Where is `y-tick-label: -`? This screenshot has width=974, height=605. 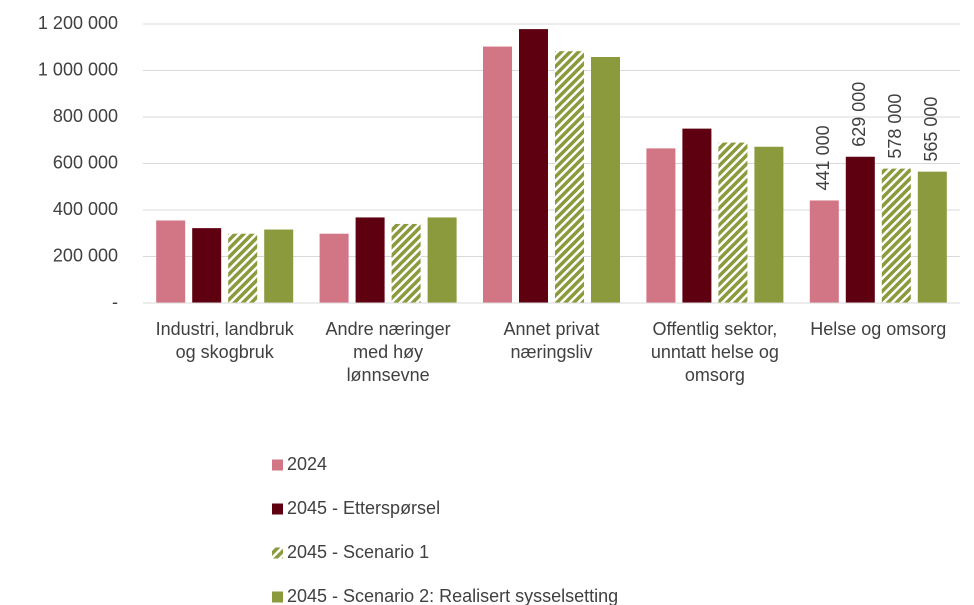 y-tick-label: - is located at coordinates (115, 302).